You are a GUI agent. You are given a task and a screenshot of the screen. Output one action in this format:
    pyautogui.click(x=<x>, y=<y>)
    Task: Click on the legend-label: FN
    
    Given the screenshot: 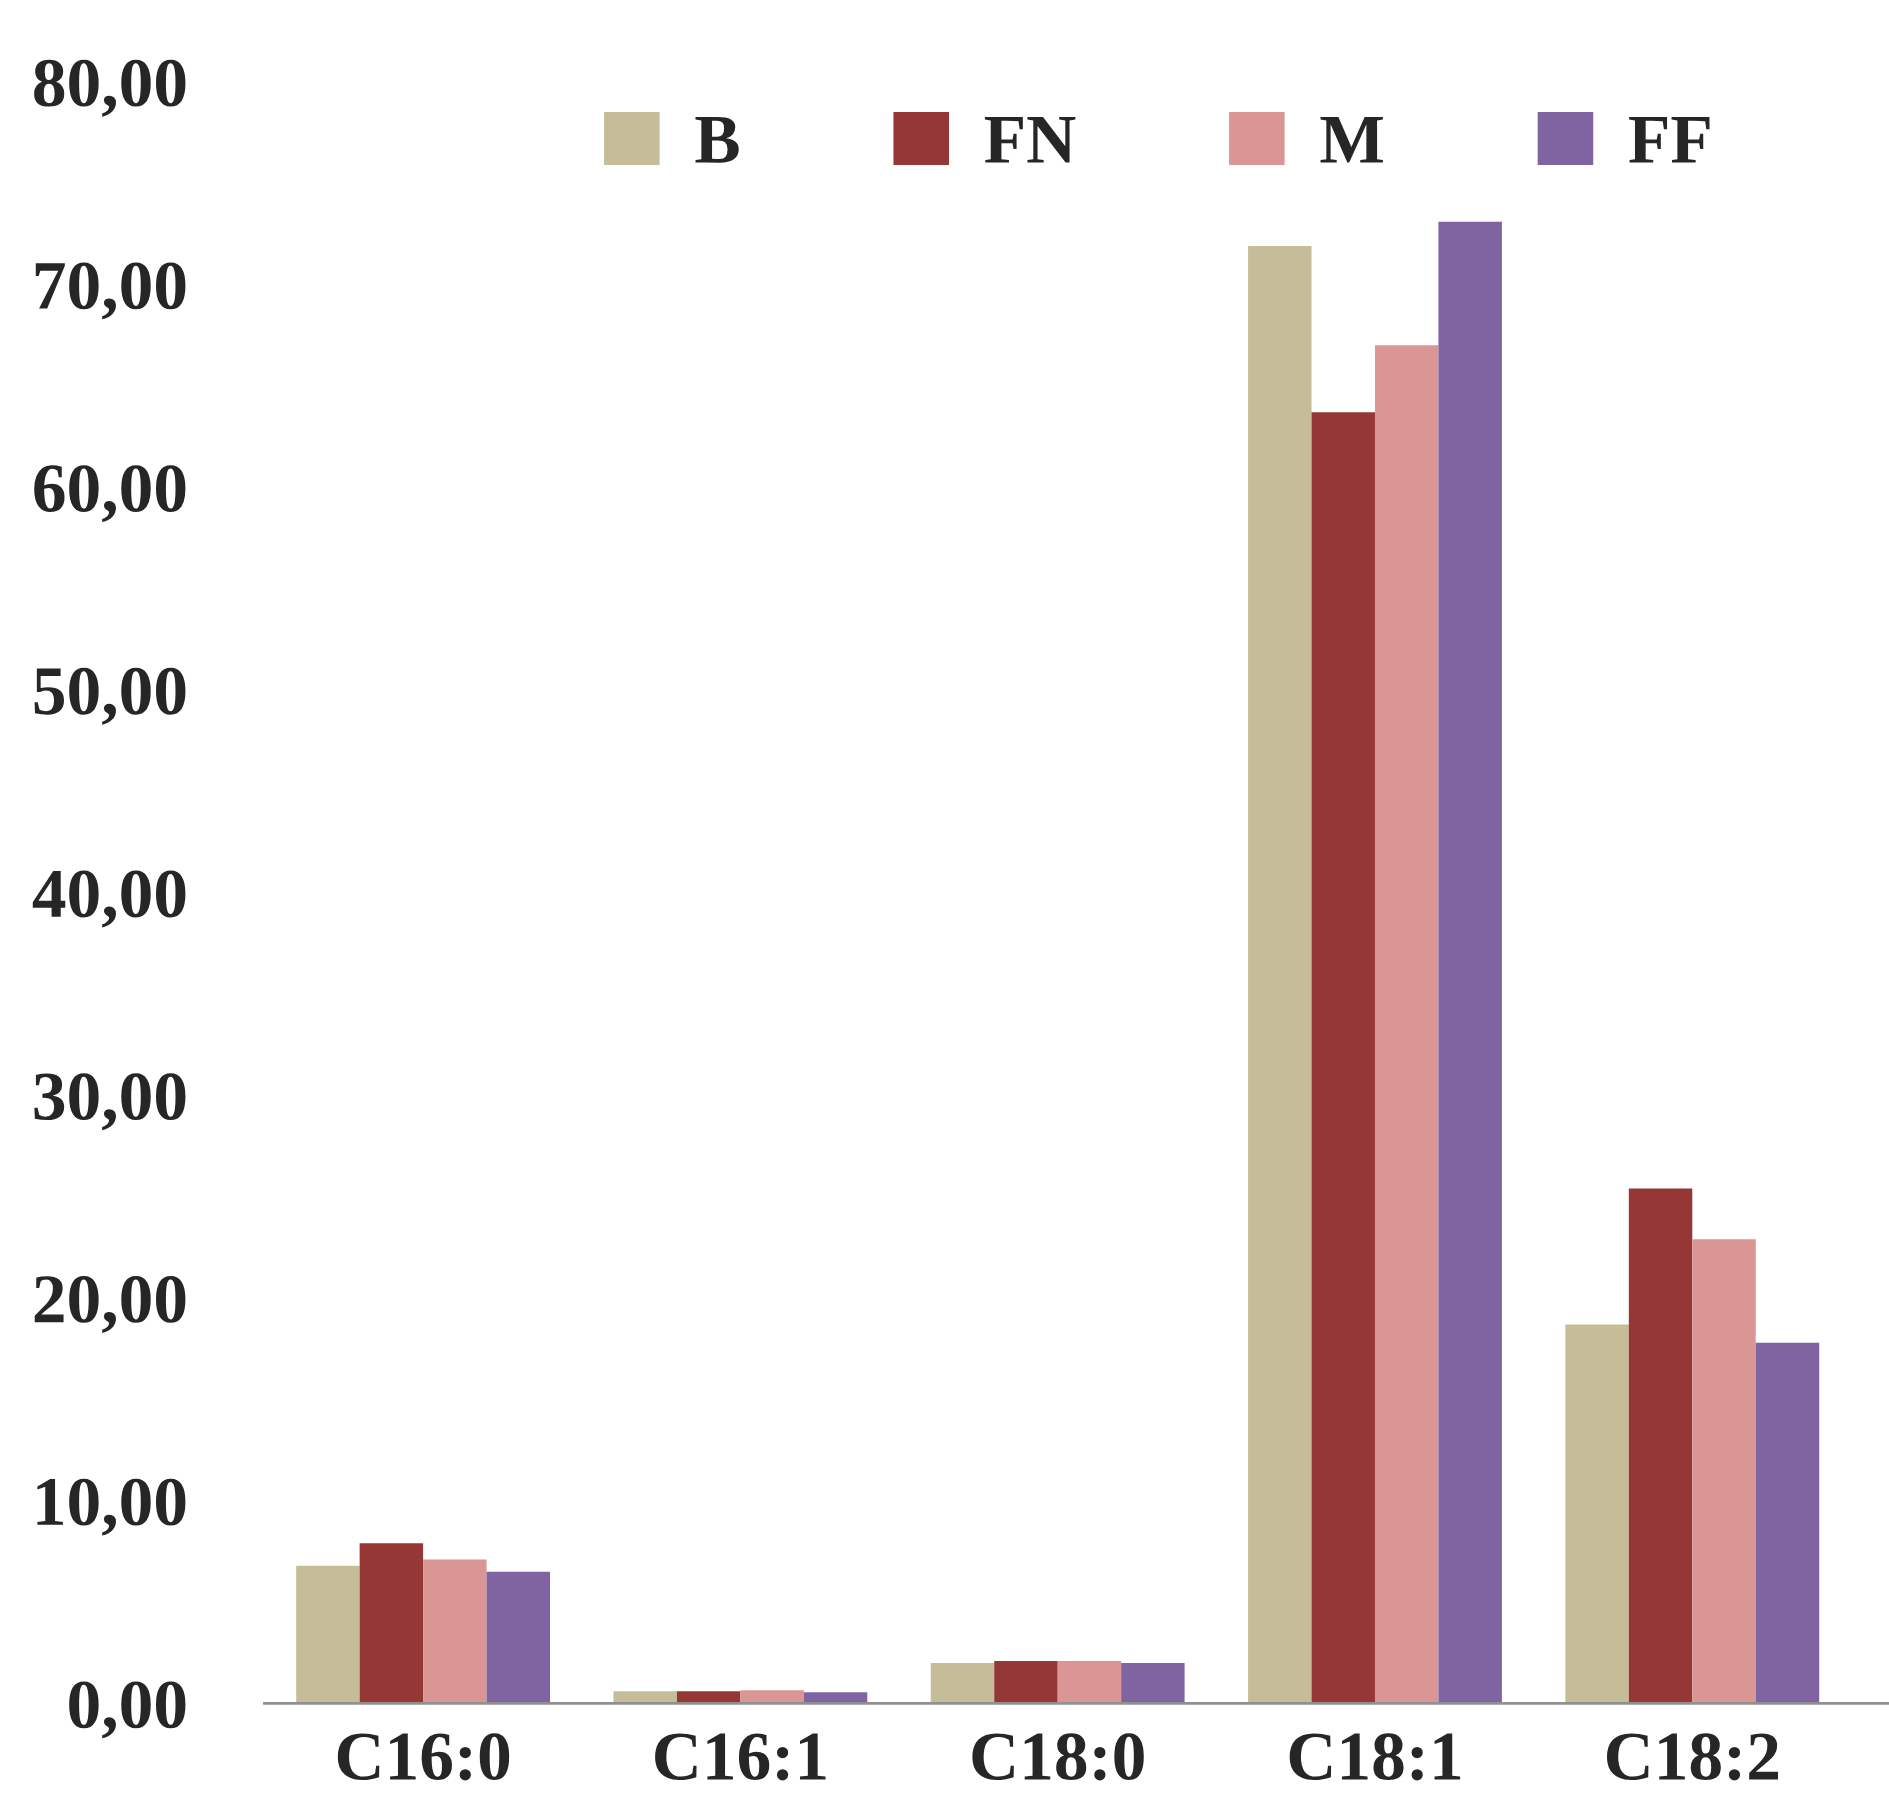 What is the action you would take?
    pyautogui.click(x=1030, y=140)
    